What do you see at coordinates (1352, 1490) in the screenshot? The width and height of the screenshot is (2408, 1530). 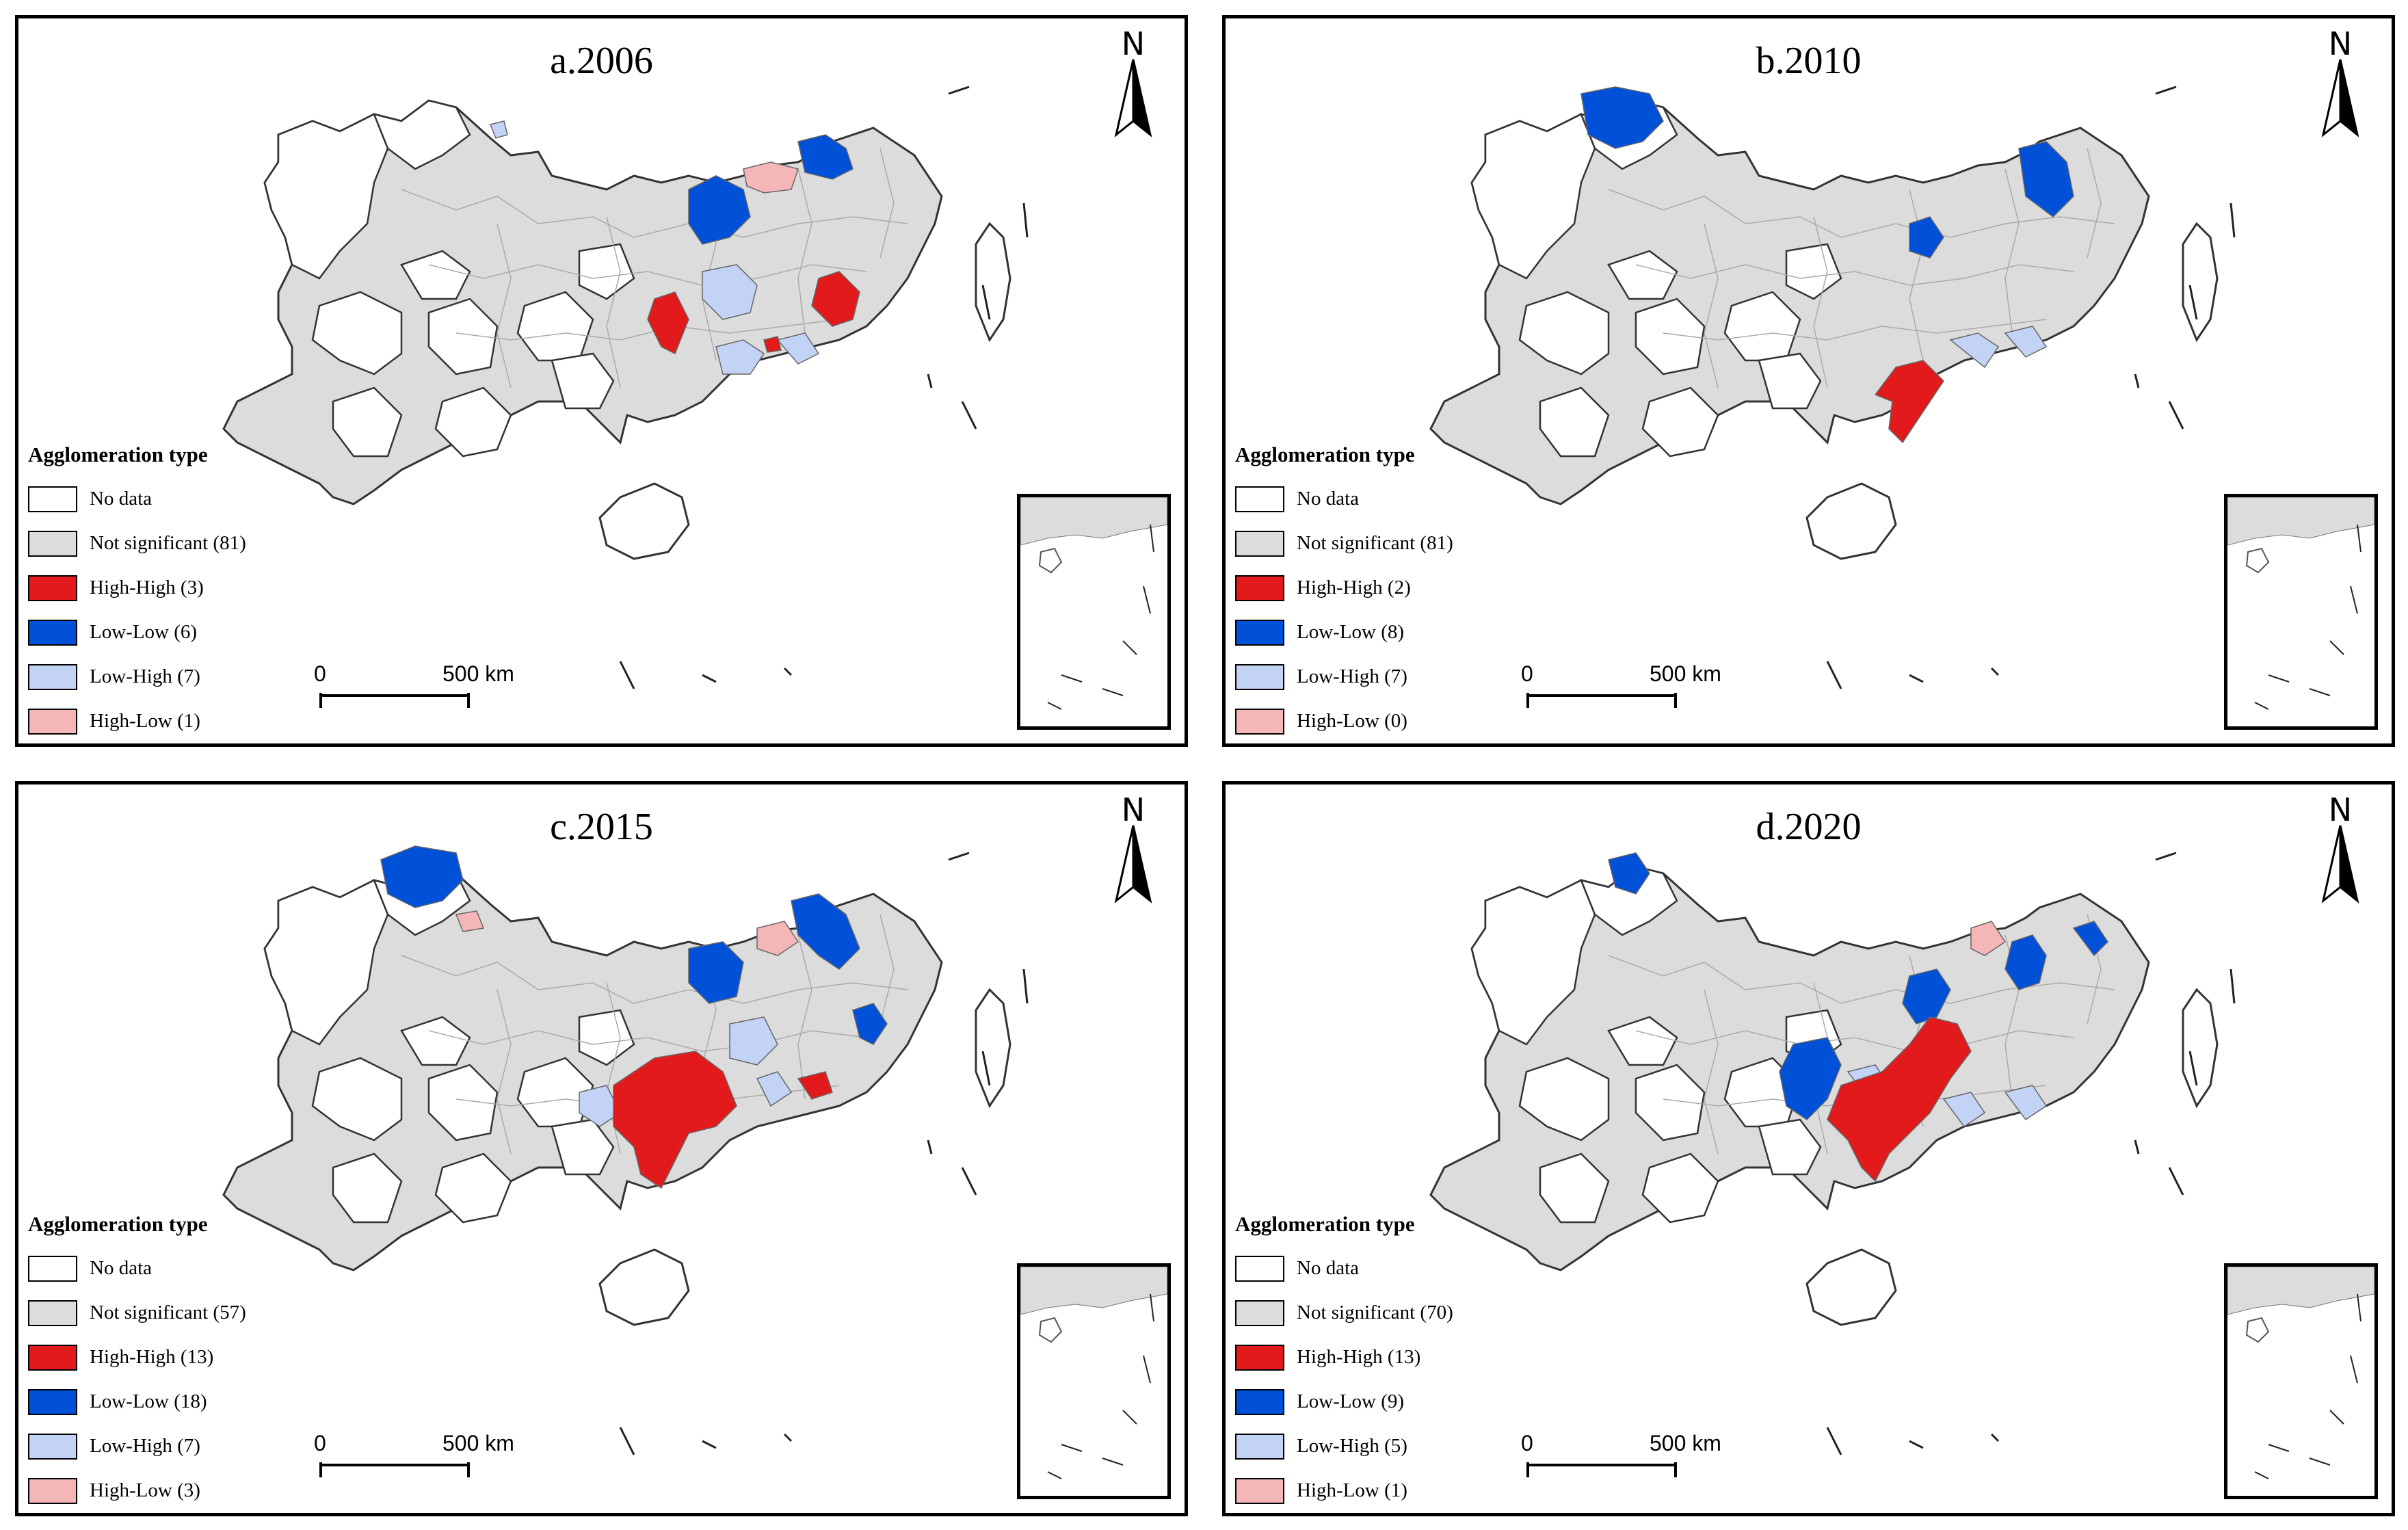 I see `legend-label: High-Low (1)` at bounding box center [1352, 1490].